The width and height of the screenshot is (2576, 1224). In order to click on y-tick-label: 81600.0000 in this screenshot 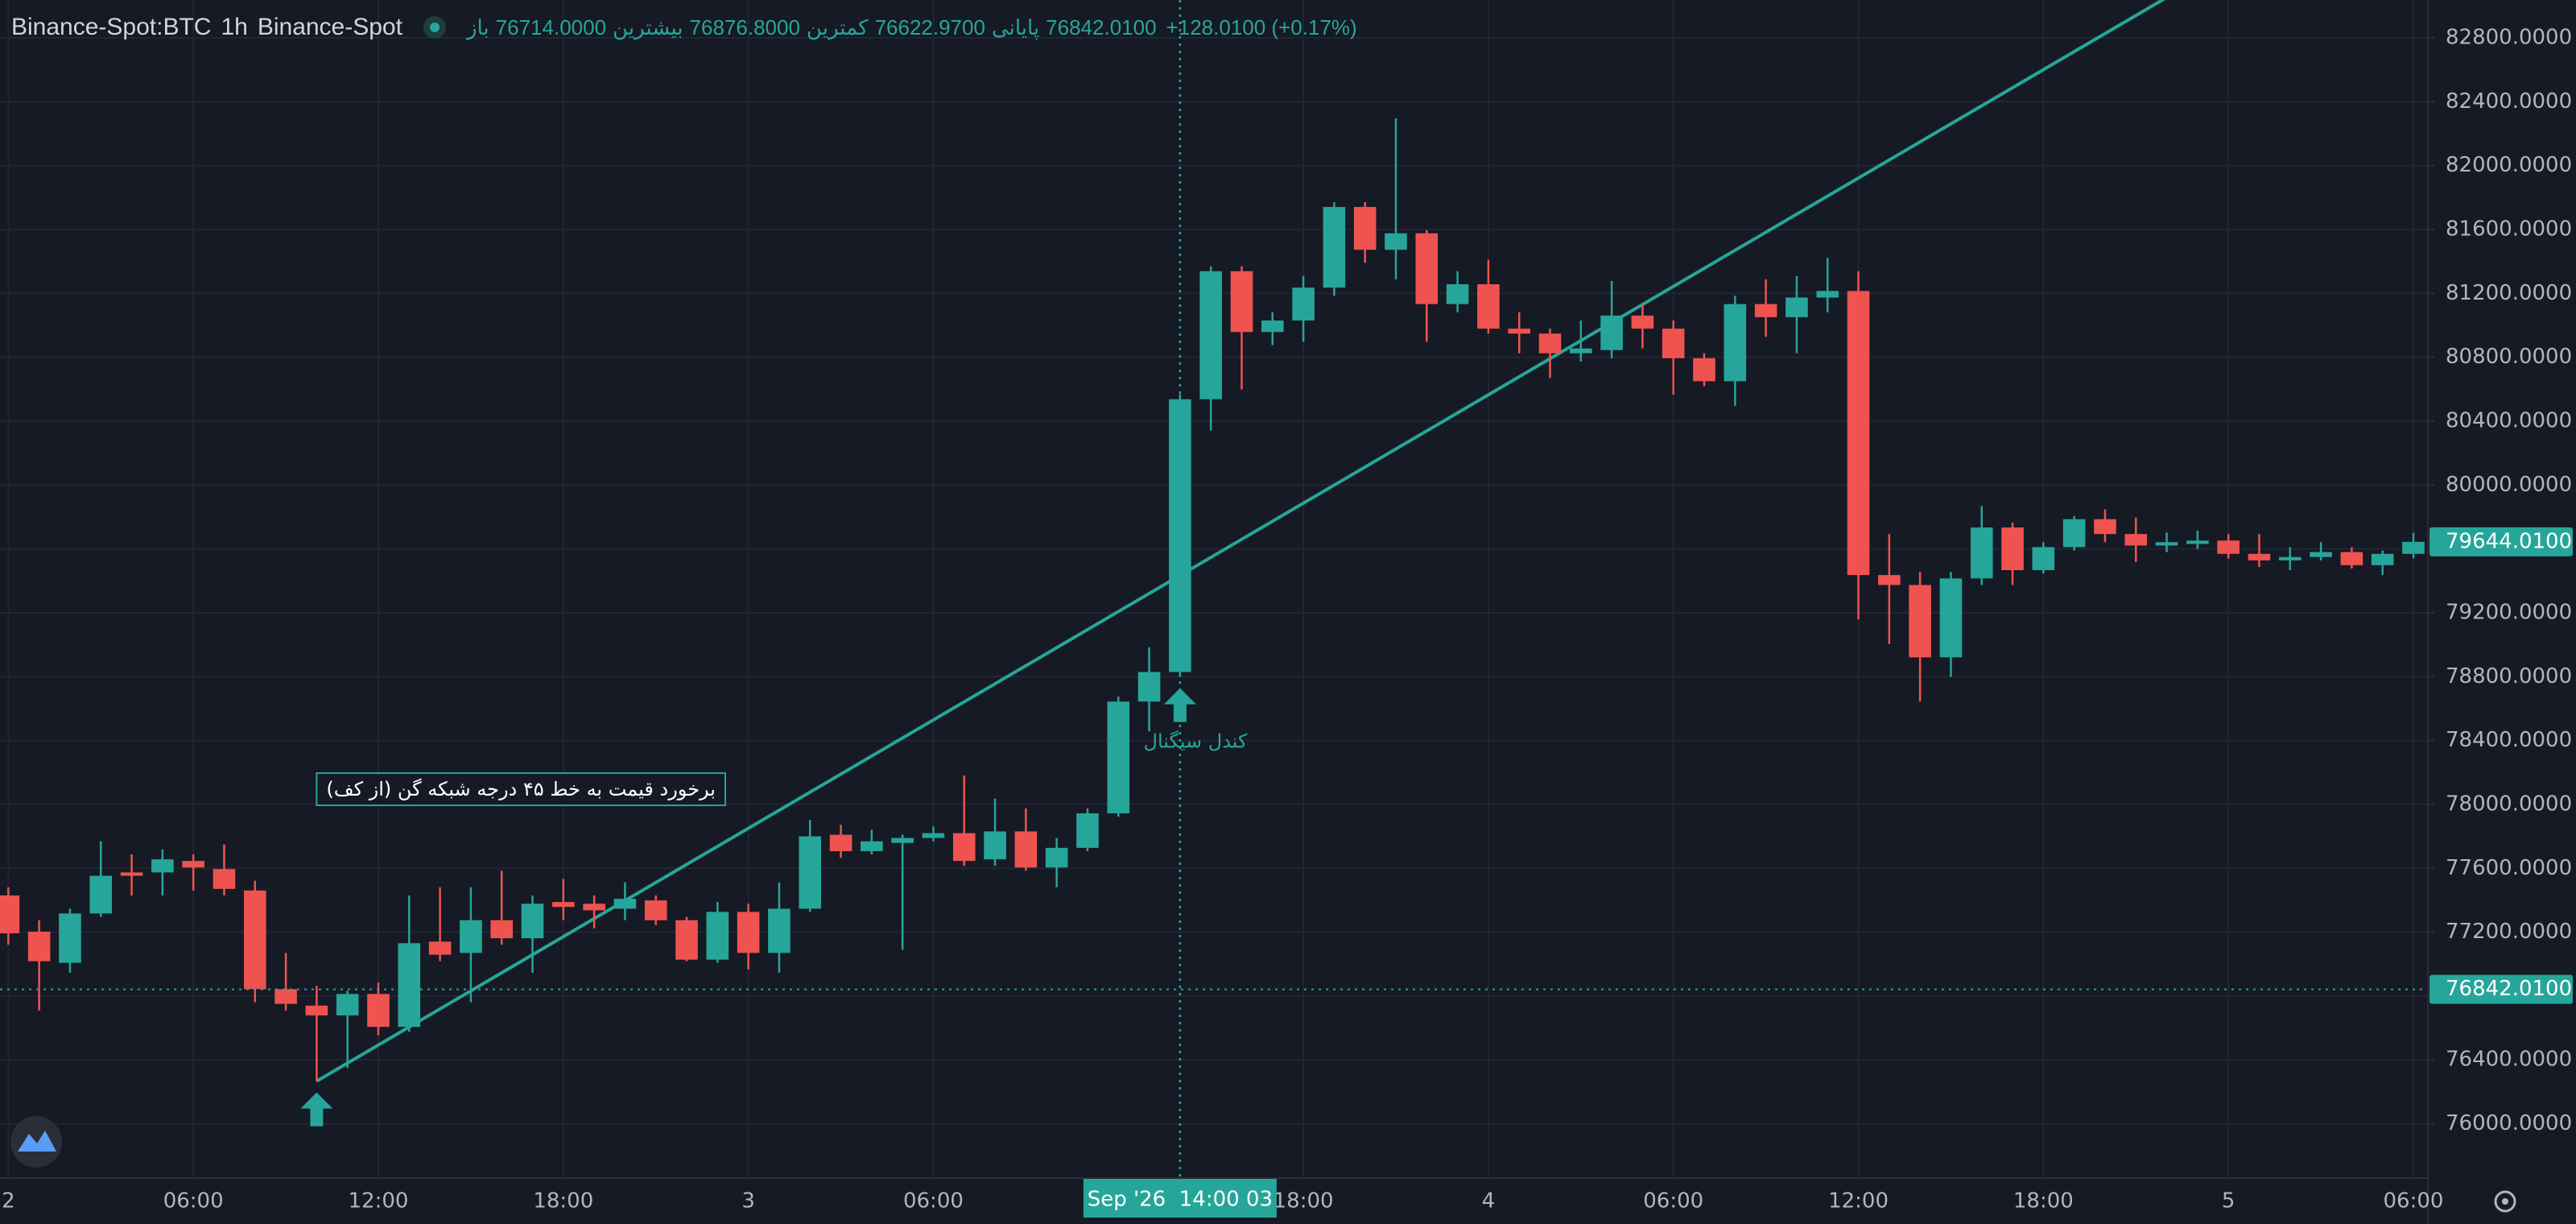, I will do `click(2509, 229)`.